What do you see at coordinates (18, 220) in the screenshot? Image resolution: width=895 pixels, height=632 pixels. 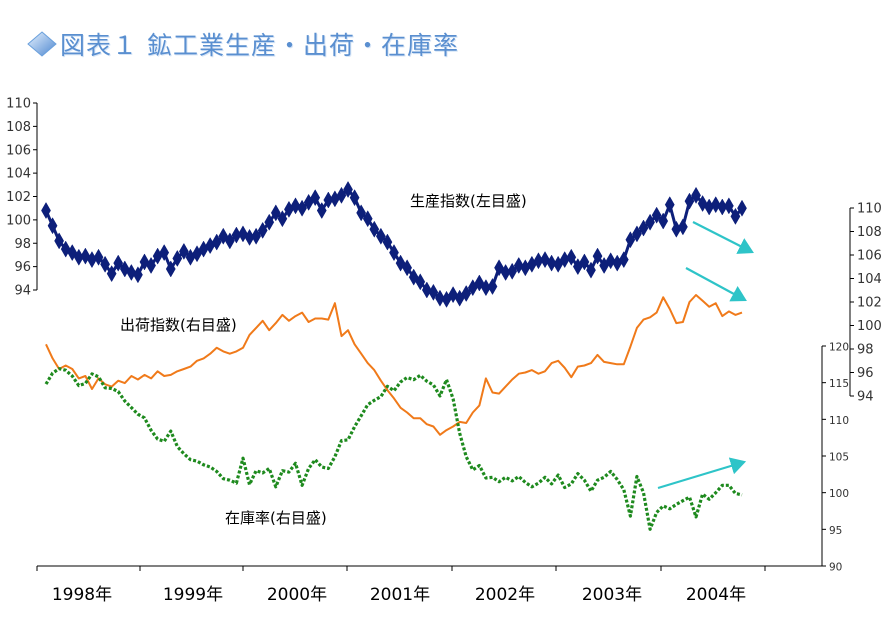 I see `left-axis-tick-label: 100` at bounding box center [18, 220].